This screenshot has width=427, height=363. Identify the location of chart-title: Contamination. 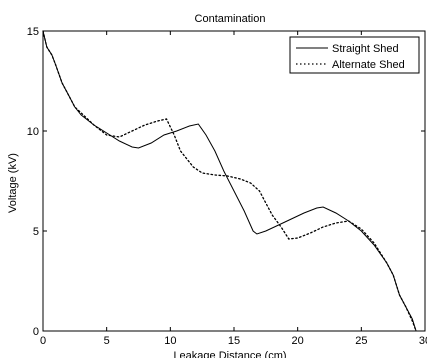
(230, 19).